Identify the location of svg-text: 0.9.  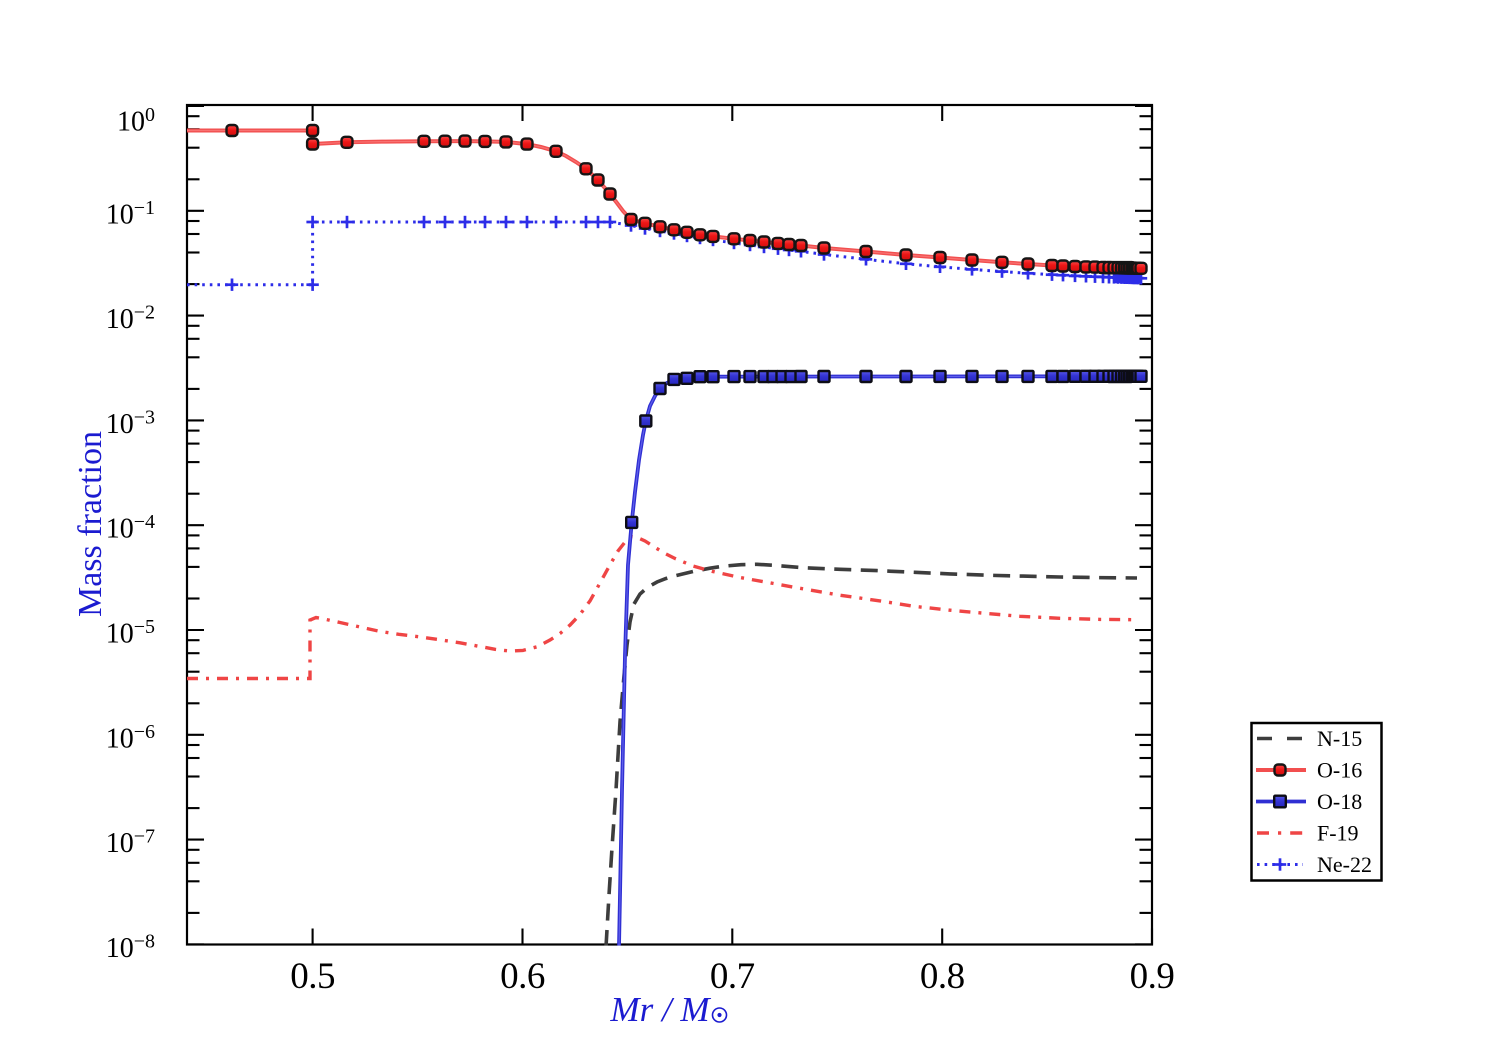
(1152, 976).